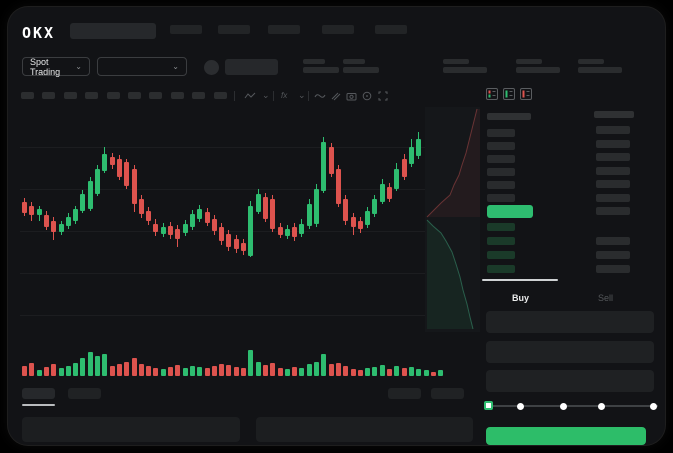  What do you see at coordinates (570, 352) in the screenshot?
I see `amount-input` at bounding box center [570, 352].